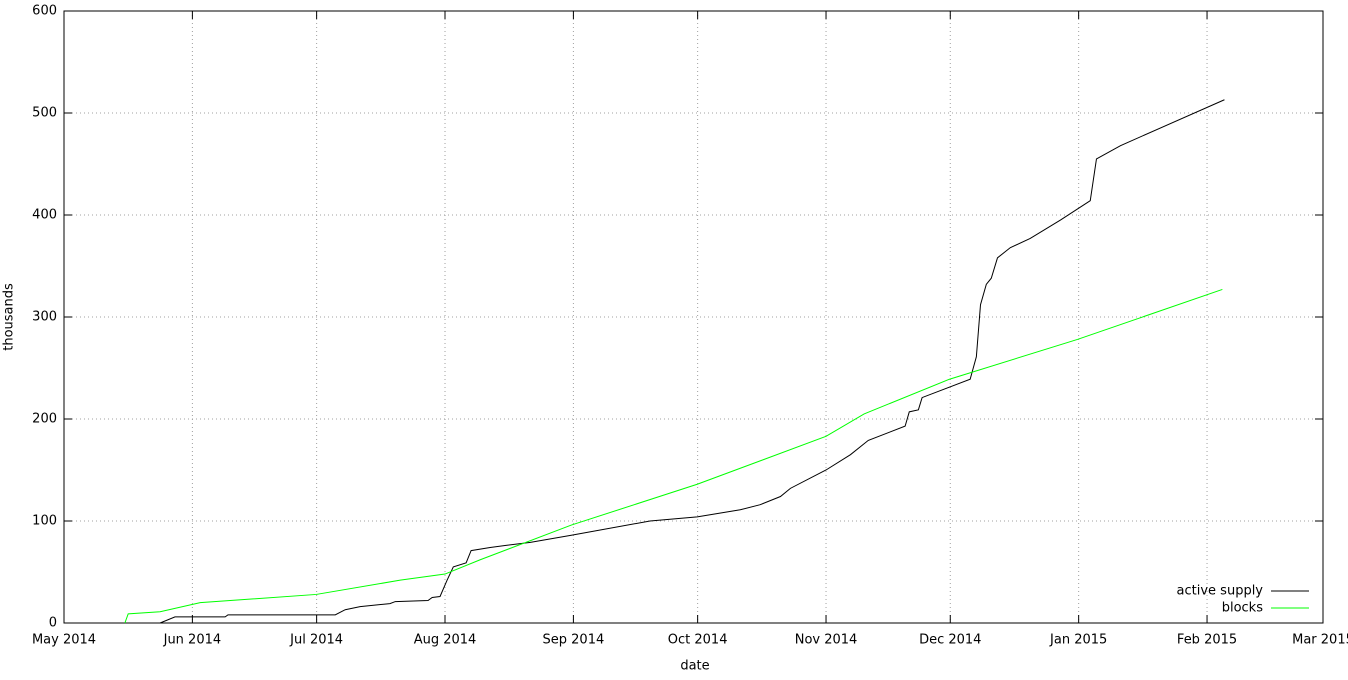 This screenshot has width=1348, height=680. I want to click on x-tick-label: Sep 2014, so click(574, 640).